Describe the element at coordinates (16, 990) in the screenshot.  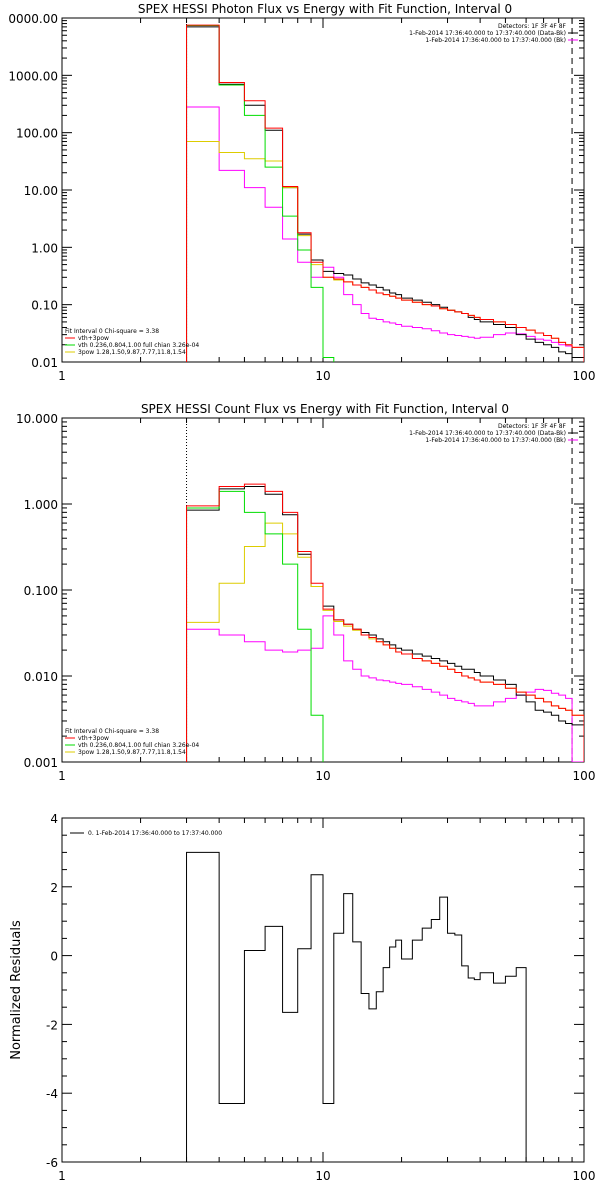
I see `y-axis-label: Normalized Residuals` at that location.